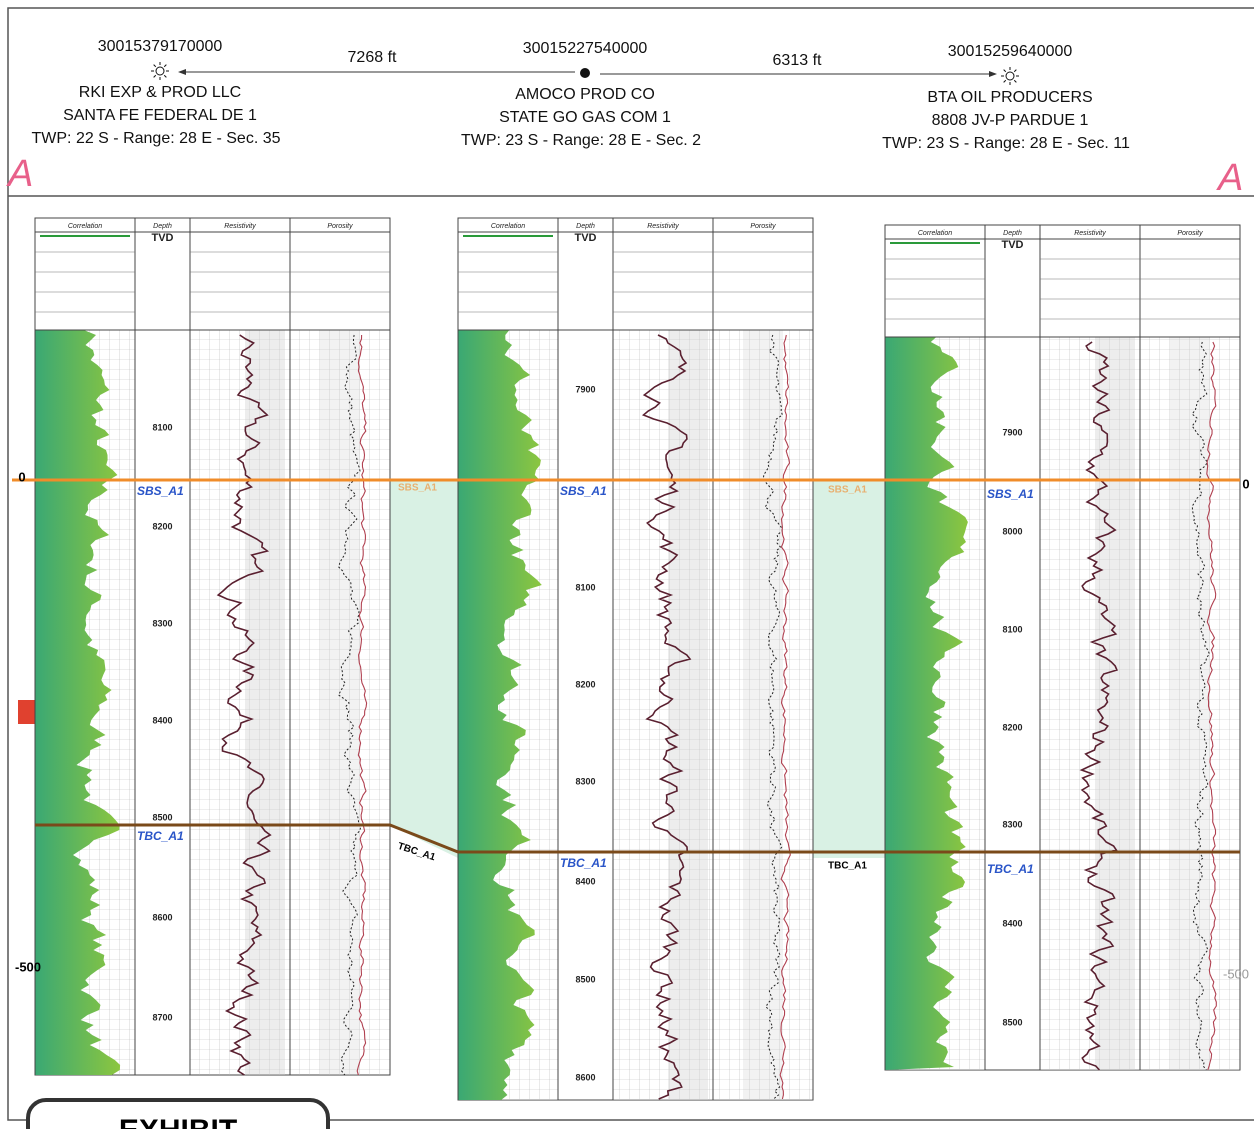  What do you see at coordinates (847, 866) in the screenshot?
I see `marker-between: TBC_A1` at bounding box center [847, 866].